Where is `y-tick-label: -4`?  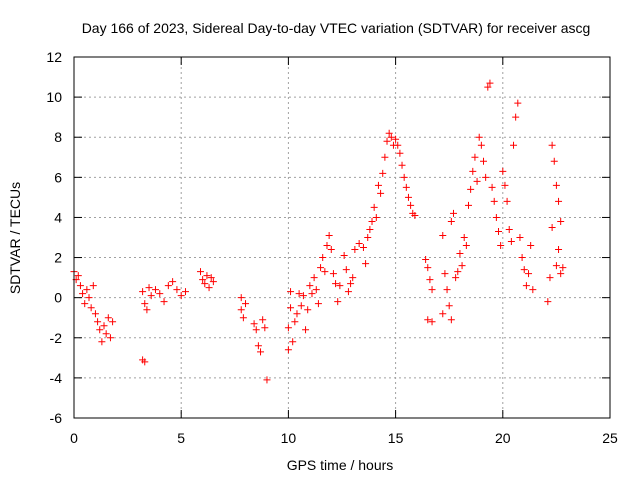
y-tick-label: -4 is located at coordinates (56, 378).